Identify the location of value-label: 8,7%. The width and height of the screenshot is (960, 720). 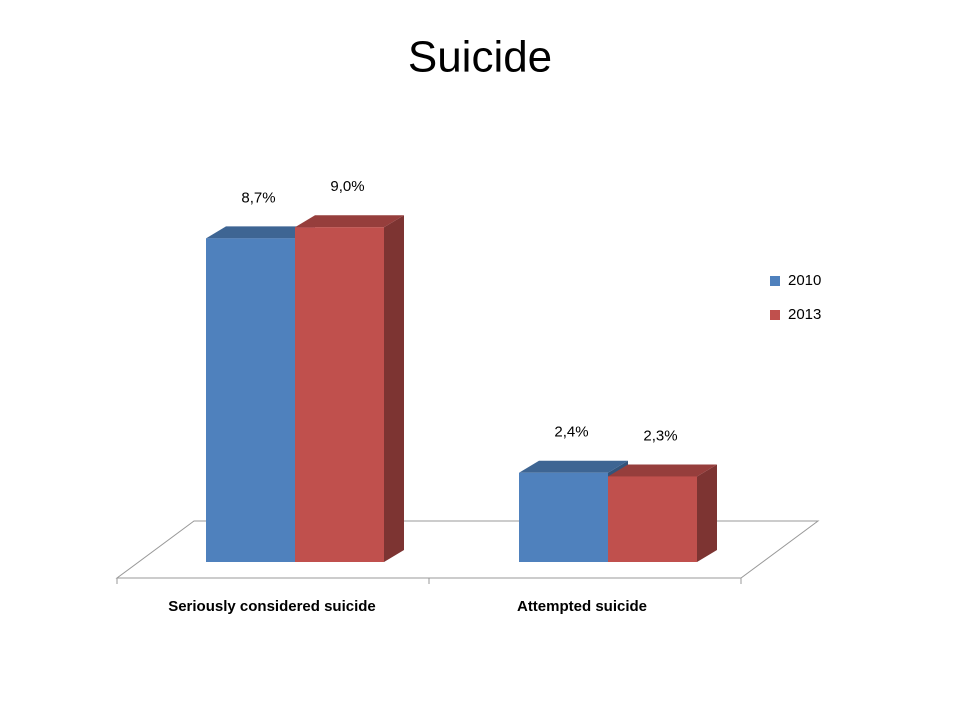
(258, 197).